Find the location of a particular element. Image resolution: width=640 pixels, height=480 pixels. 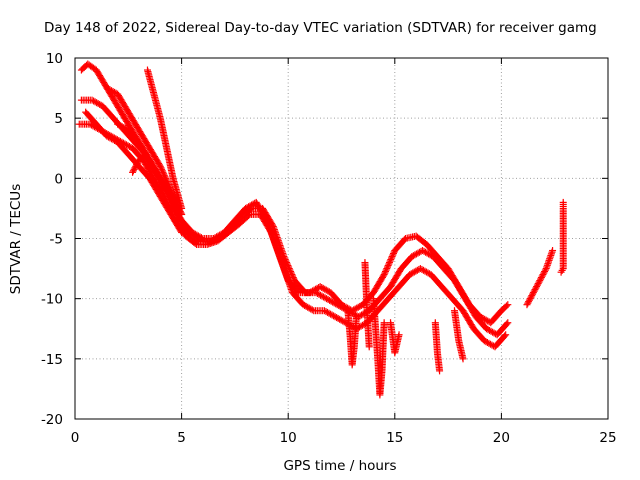

series-late-rise is located at coordinates (540, 278).